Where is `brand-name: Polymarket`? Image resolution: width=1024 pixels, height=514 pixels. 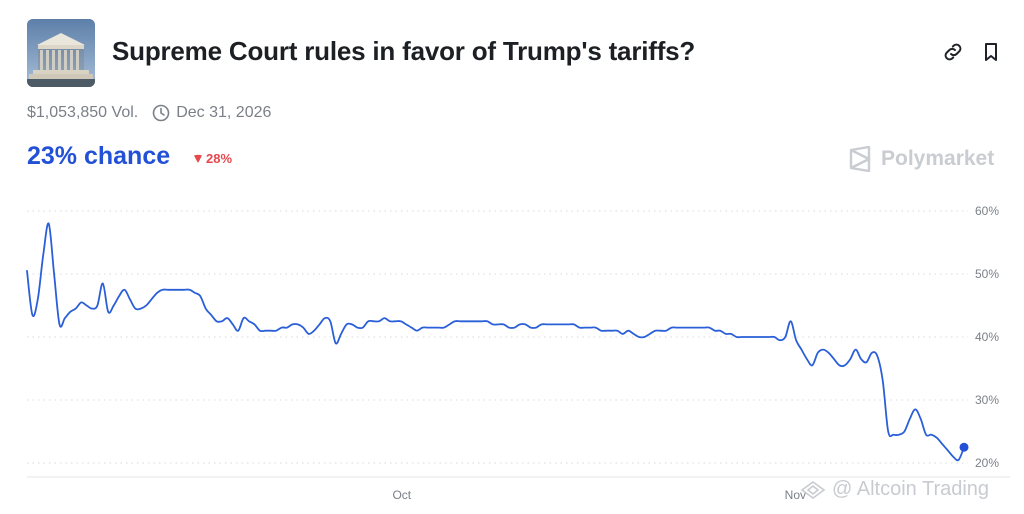 brand-name: Polymarket is located at coordinates (938, 158).